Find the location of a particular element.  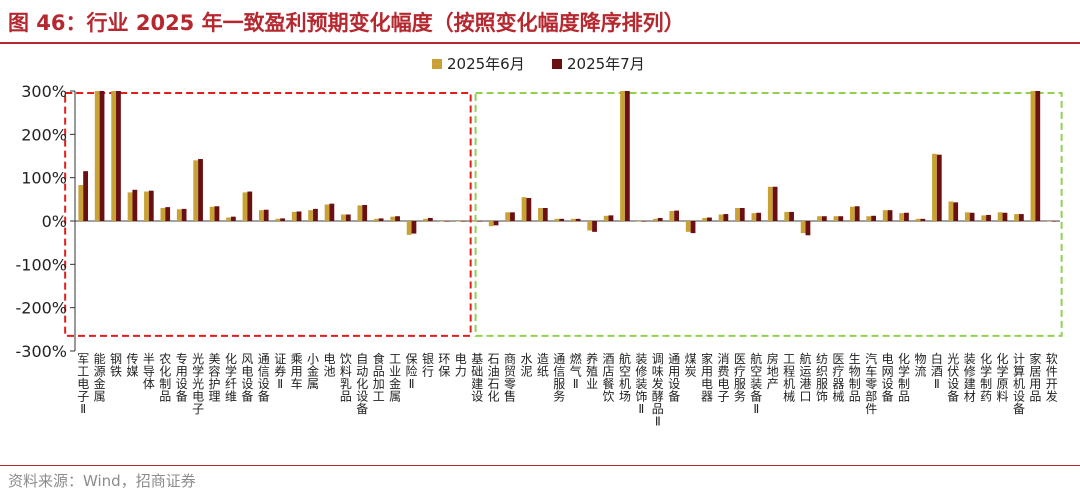

x-tick-label: 水泥 is located at coordinates (526, 365).